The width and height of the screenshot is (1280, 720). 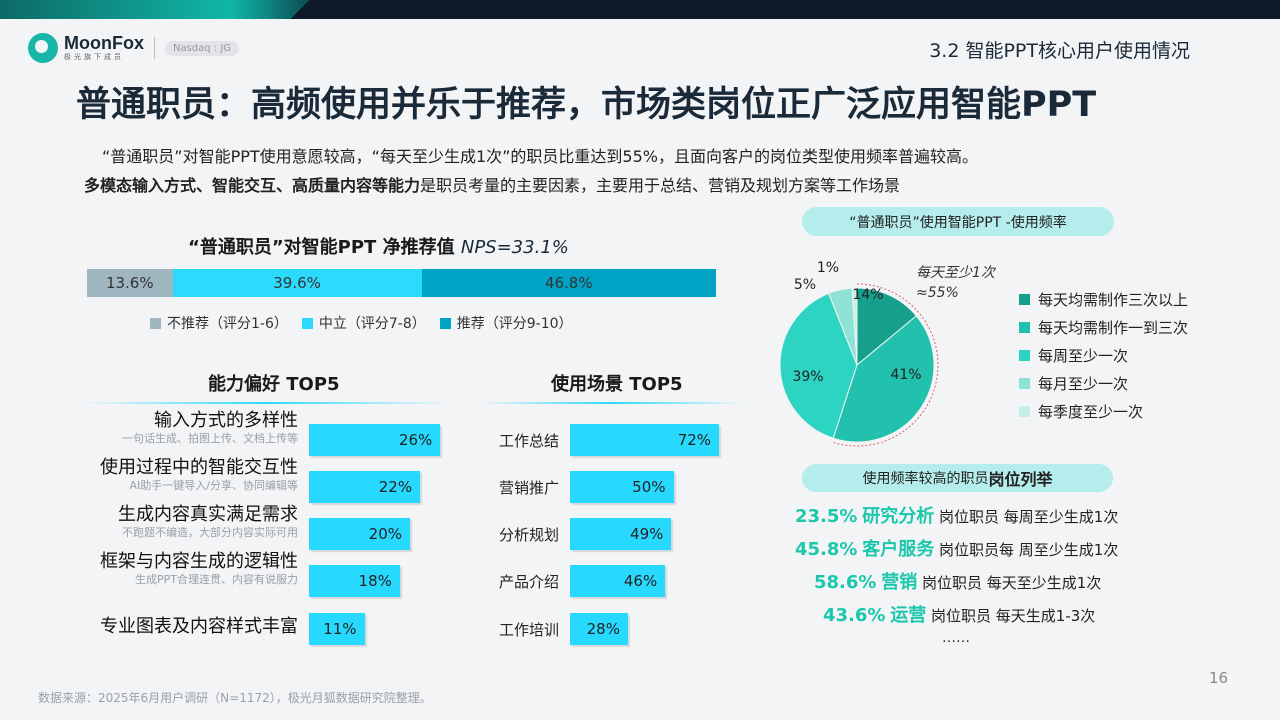 What do you see at coordinates (1083, 383) in the screenshot?
I see `pie-legend-label: 每月至少一次` at bounding box center [1083, 383].